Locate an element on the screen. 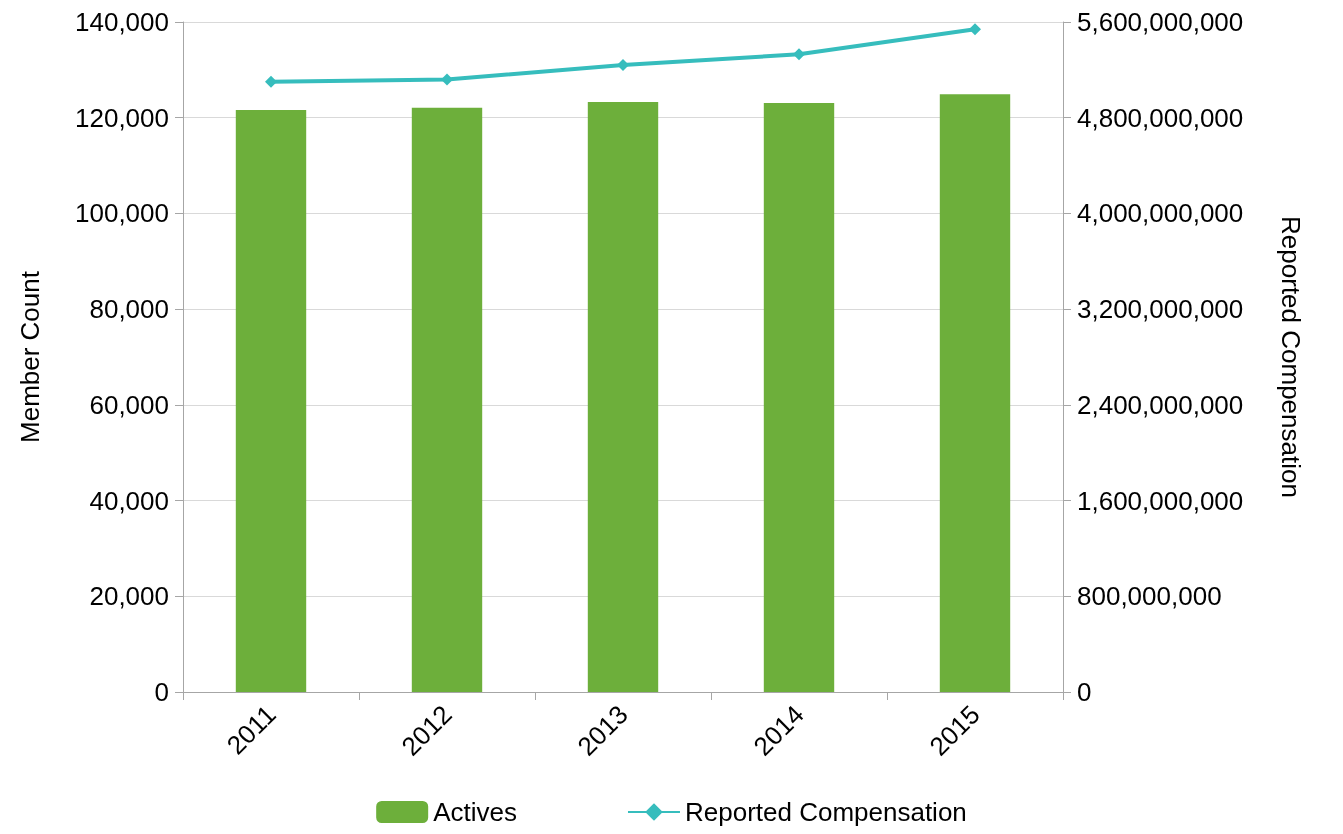 Image resolution: width=1343 pixels, height=834 pixels. y2-axis-title: Reported Compensation is located at coordinates (1291, 357).